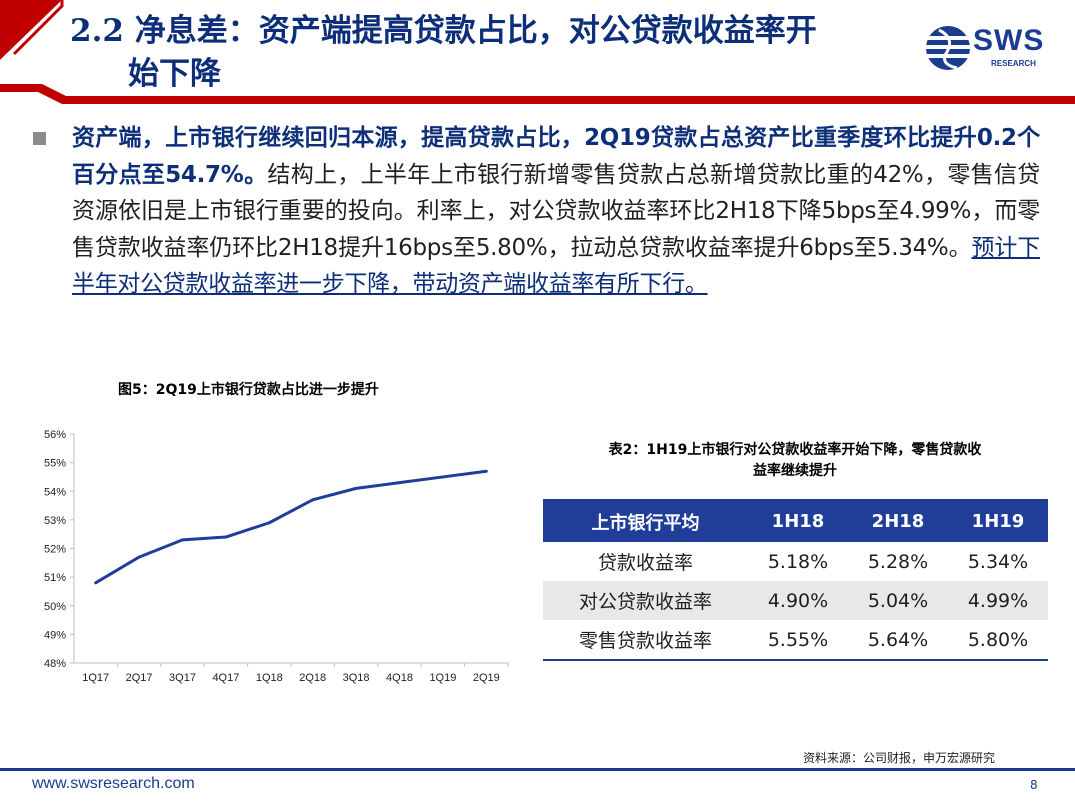 This screenshot has height=810, width=1075. Describe the element at coordinates (248, 390) in the screenshot. I see `figure-title: 图5：2Q19上市银行贷款占比进一步提升` at that location.